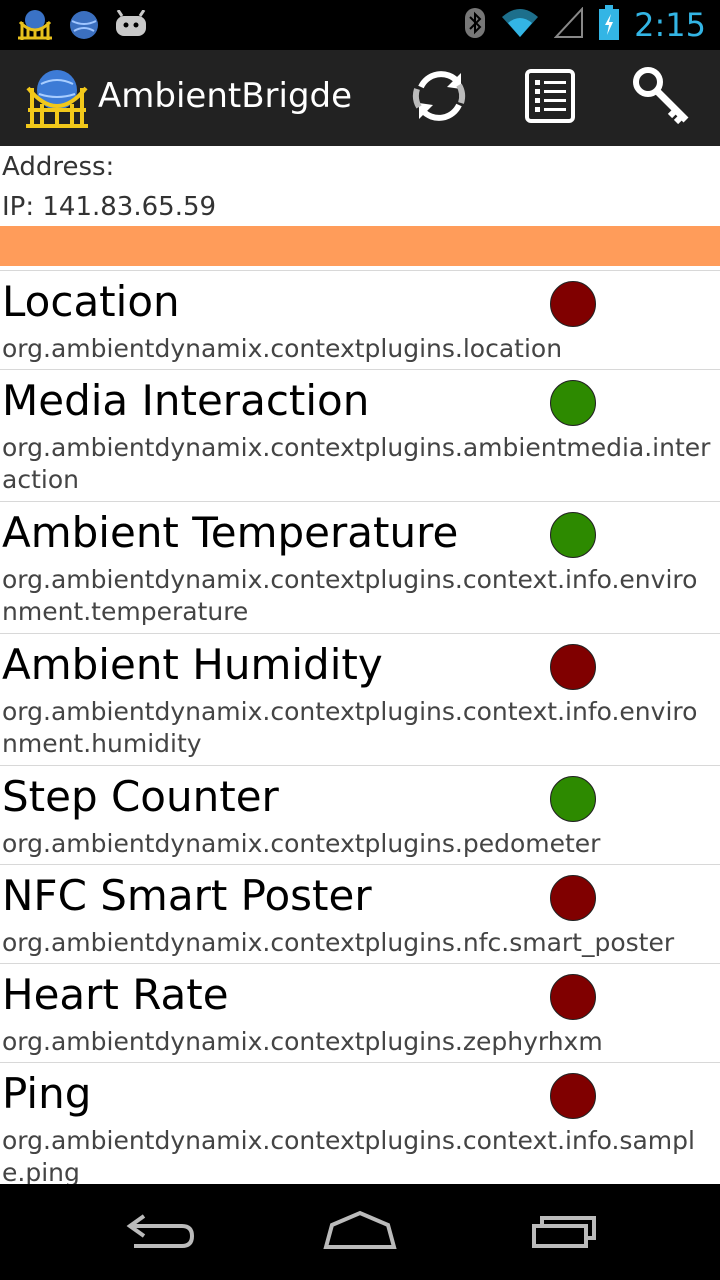 Image resolution: width=720 pixels, height=1280 pixels. I want to click on refresh-button, so click(440, 98).